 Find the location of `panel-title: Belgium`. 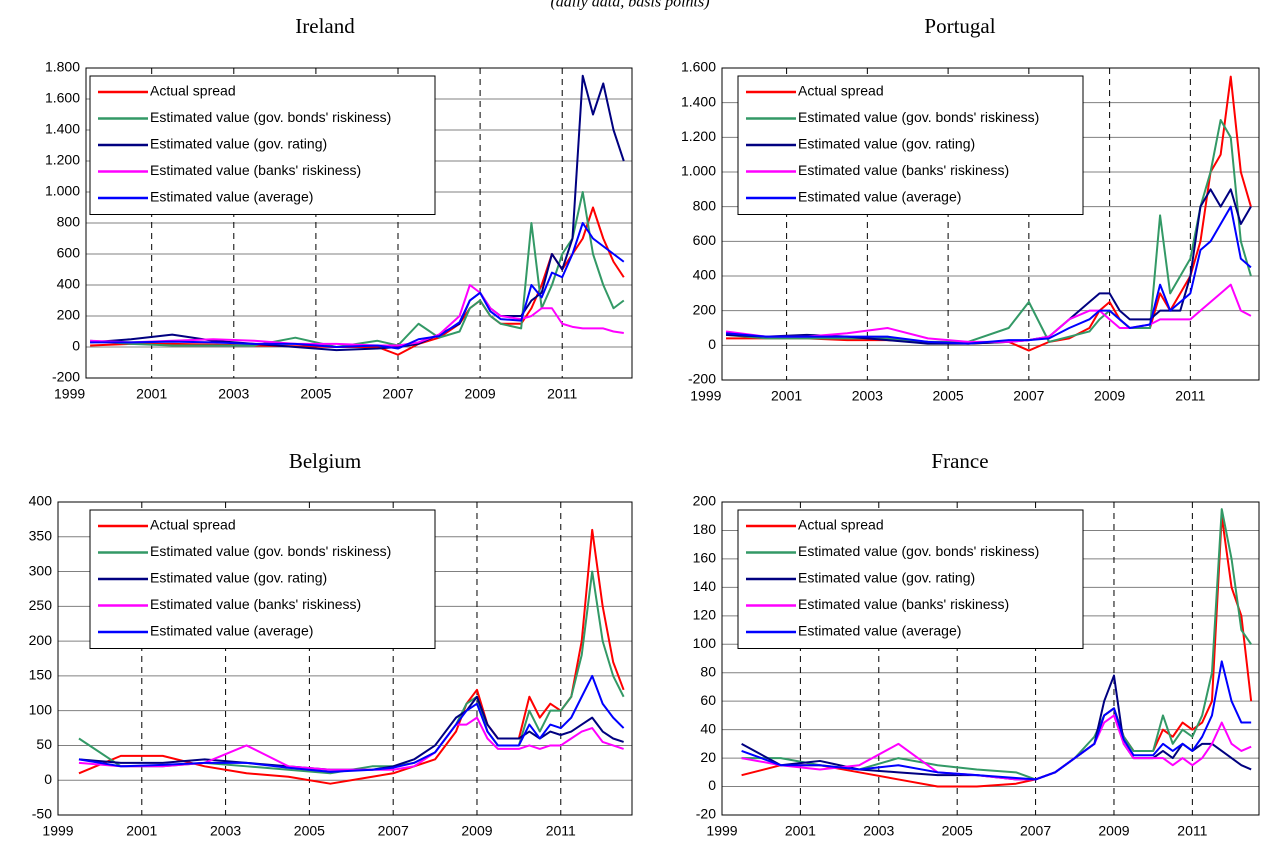

panel-title: Belgium is located at coordinates (325, 461).